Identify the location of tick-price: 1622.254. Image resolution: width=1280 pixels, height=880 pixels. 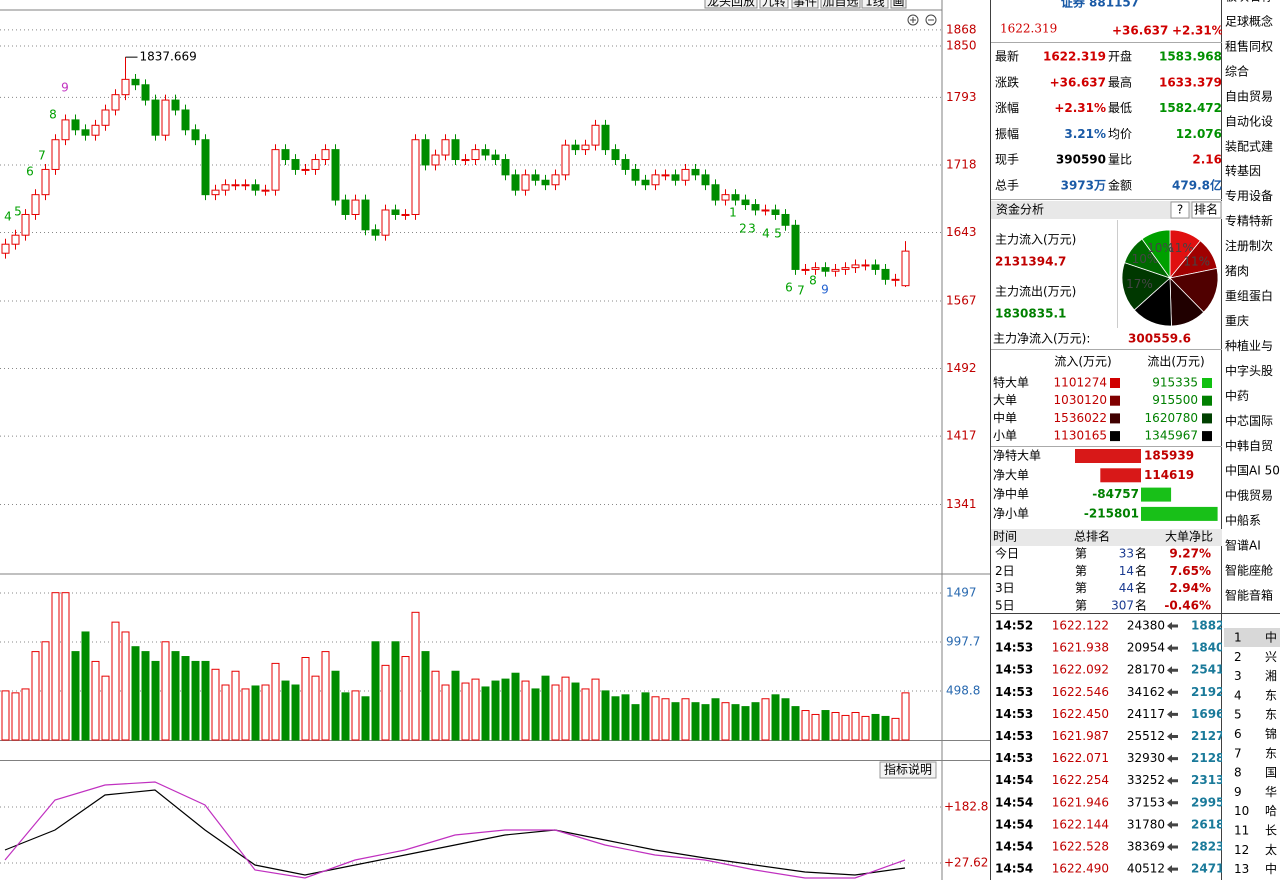
(1080, 780).